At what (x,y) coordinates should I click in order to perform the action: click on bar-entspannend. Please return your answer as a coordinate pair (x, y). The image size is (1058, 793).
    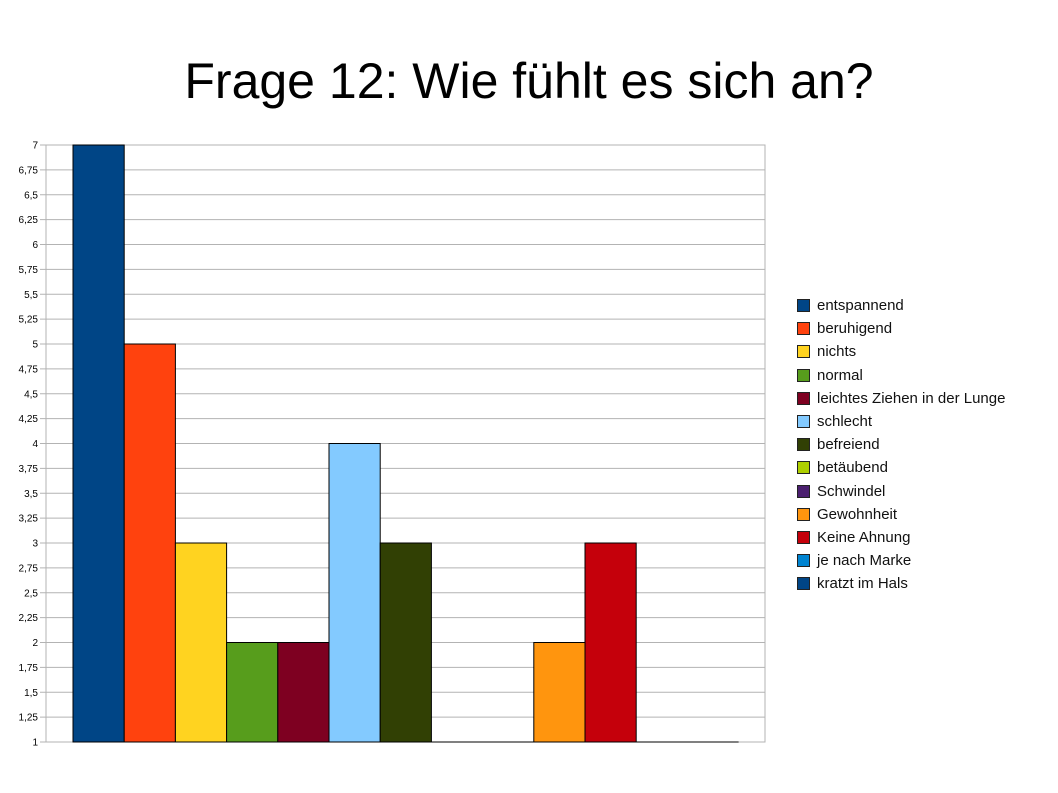
    Looking at the image, I should click on (98, 443).